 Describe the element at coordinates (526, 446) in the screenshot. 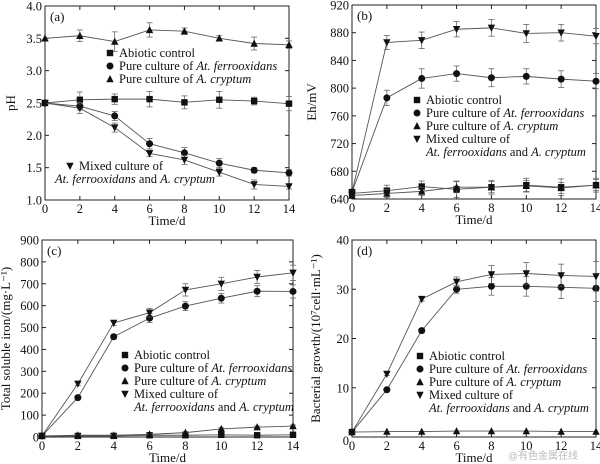

I see `x-tick-label: 10` at that location.